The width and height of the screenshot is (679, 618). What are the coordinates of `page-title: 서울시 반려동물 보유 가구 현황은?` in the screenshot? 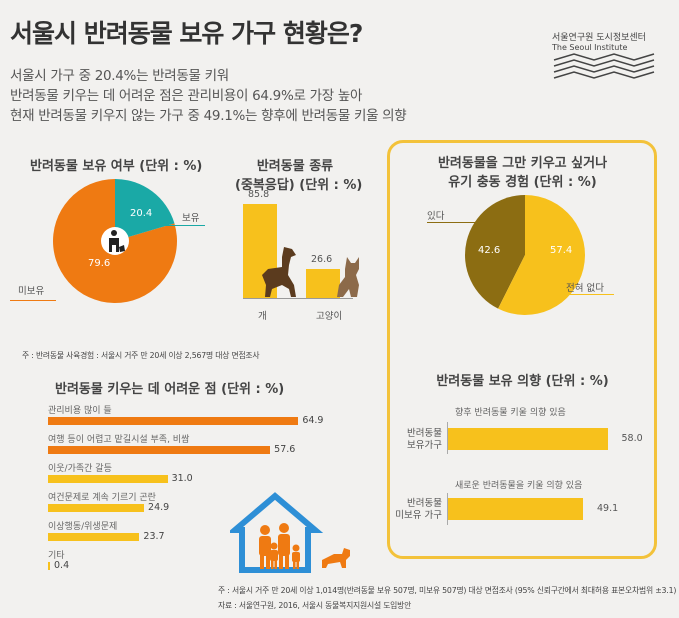 It's located at (186, 33).